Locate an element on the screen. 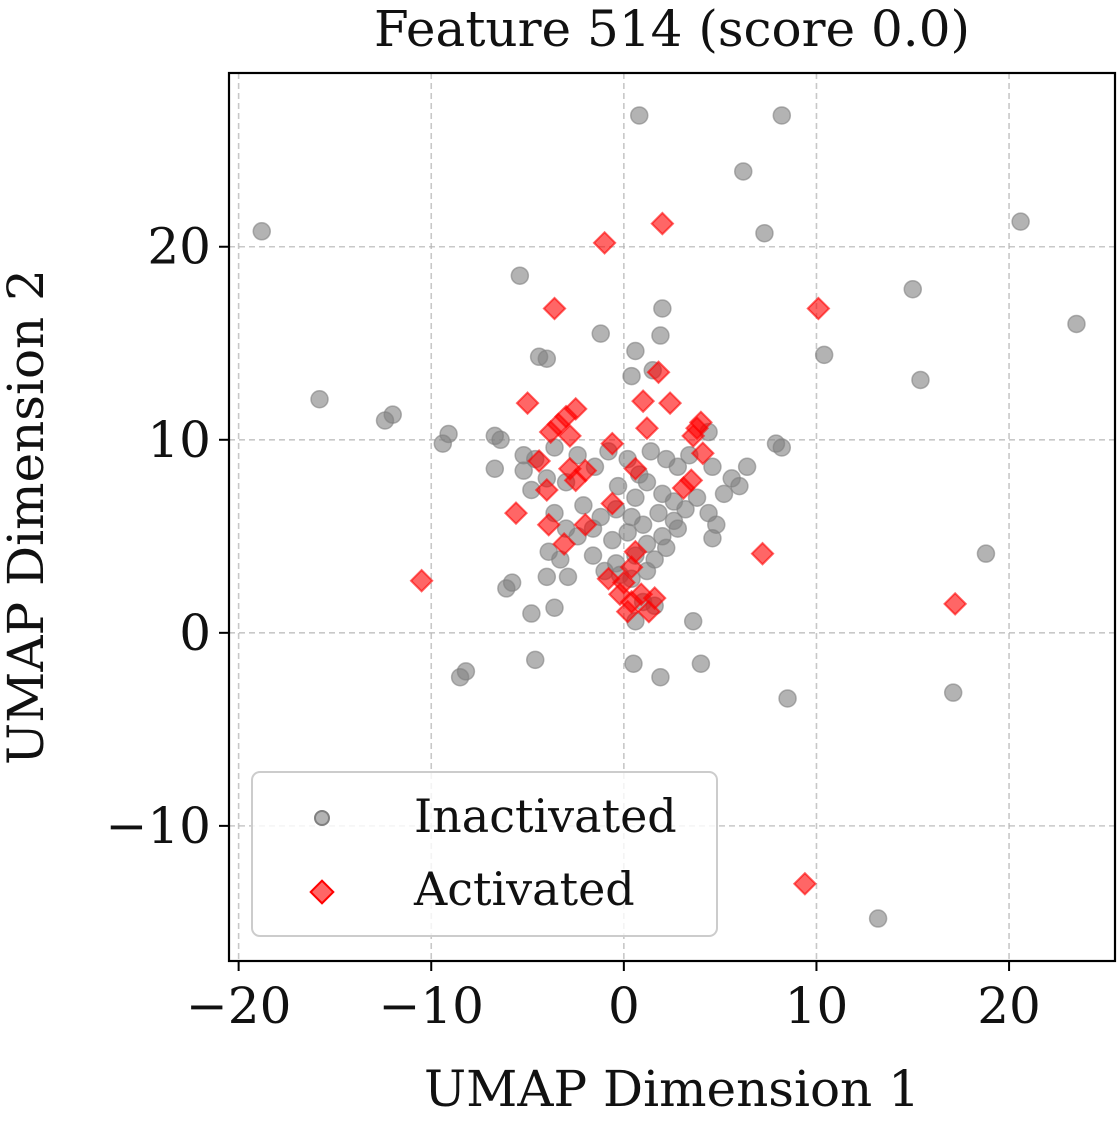  x-tick-label: 20 is located at coordinates (1009, 1006).